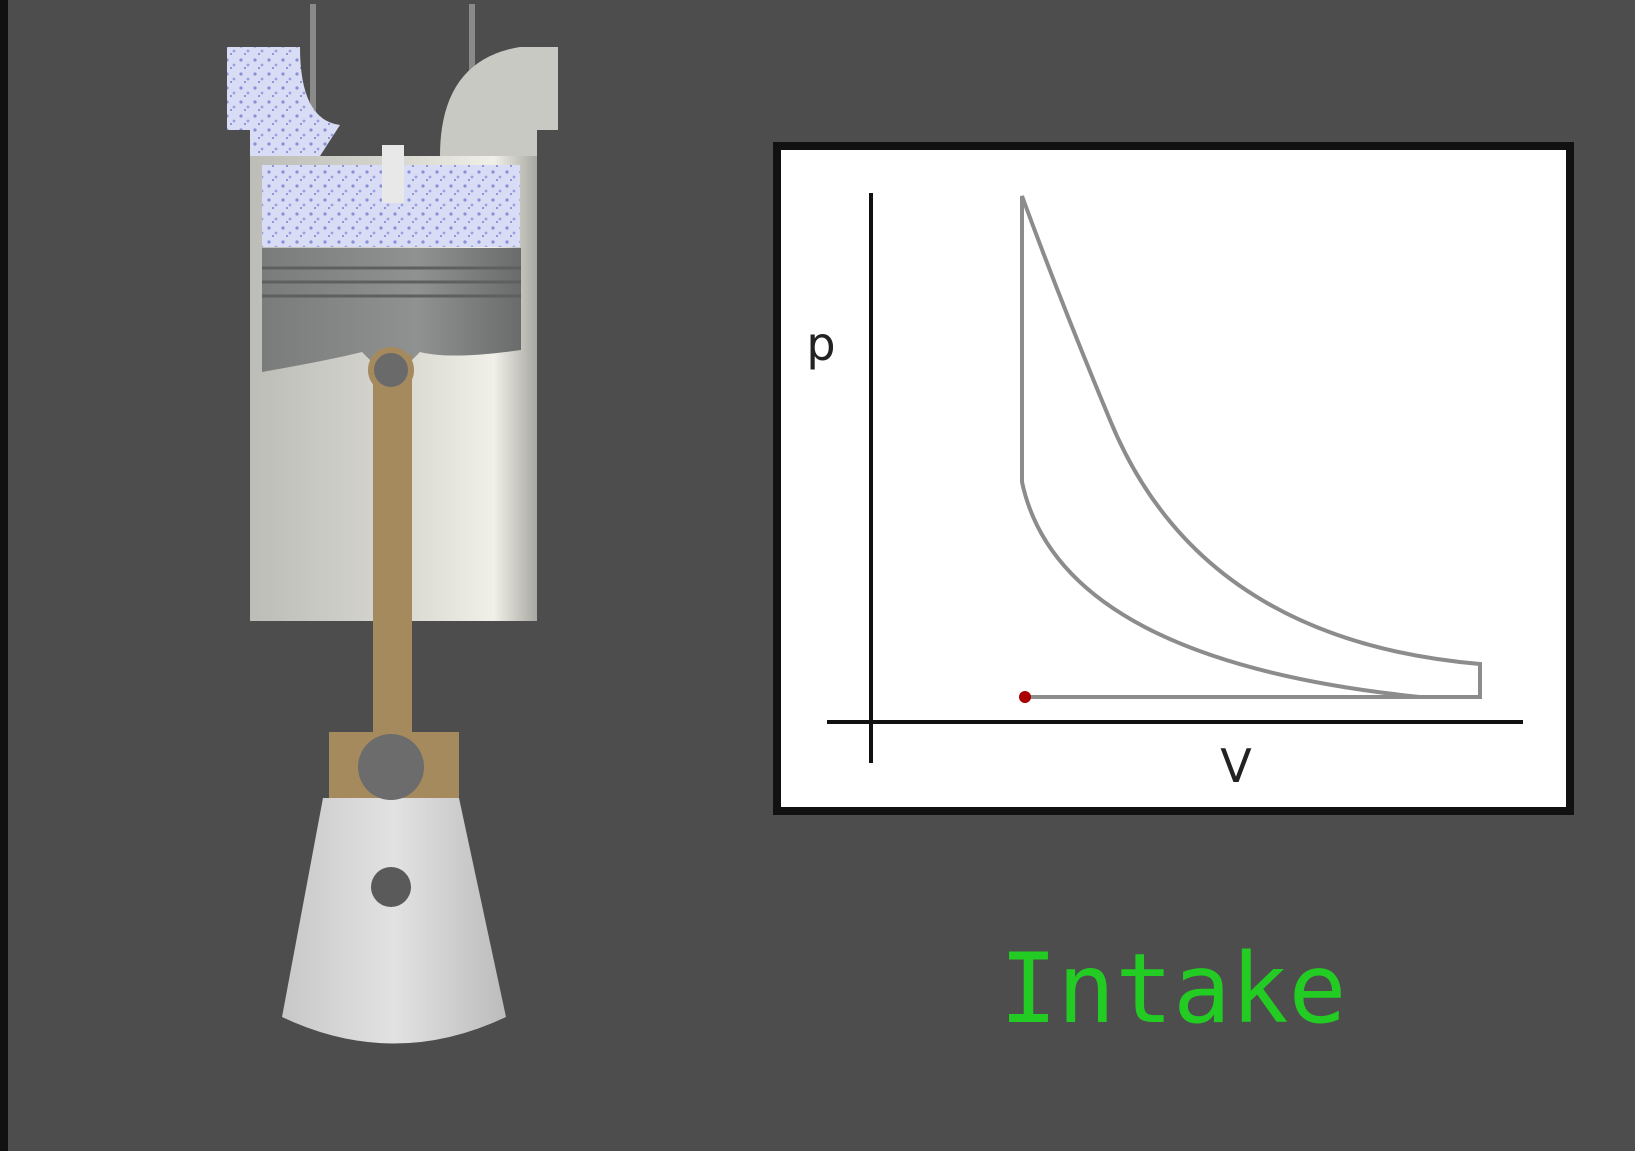 The height and width of the screenshot is (1151, 1635). Describe the element at coordinates (499, 101) in the screenshot. I see `exhaust-port` at that location.